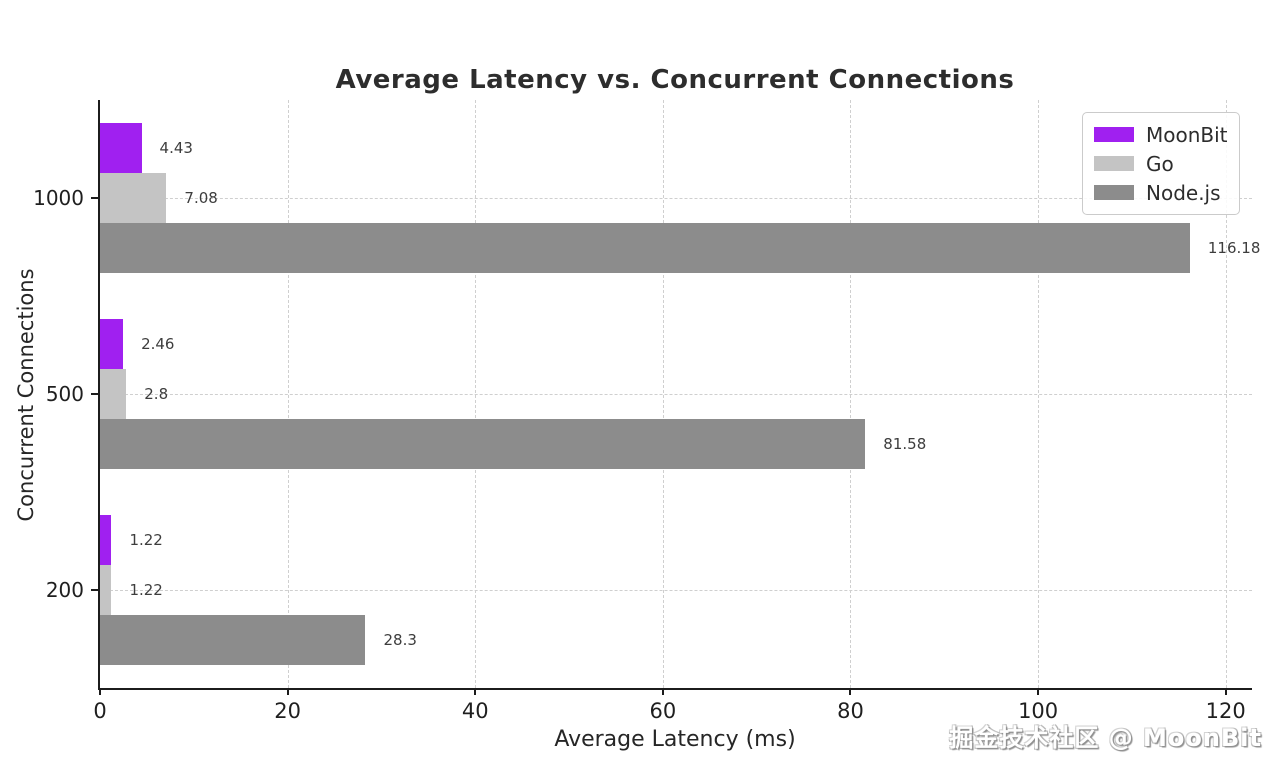 Image resolution: width=1280 pixels, height=765 pixels. I want to click on legend-item-moonbit: MoonBit, so click(1162, 134).